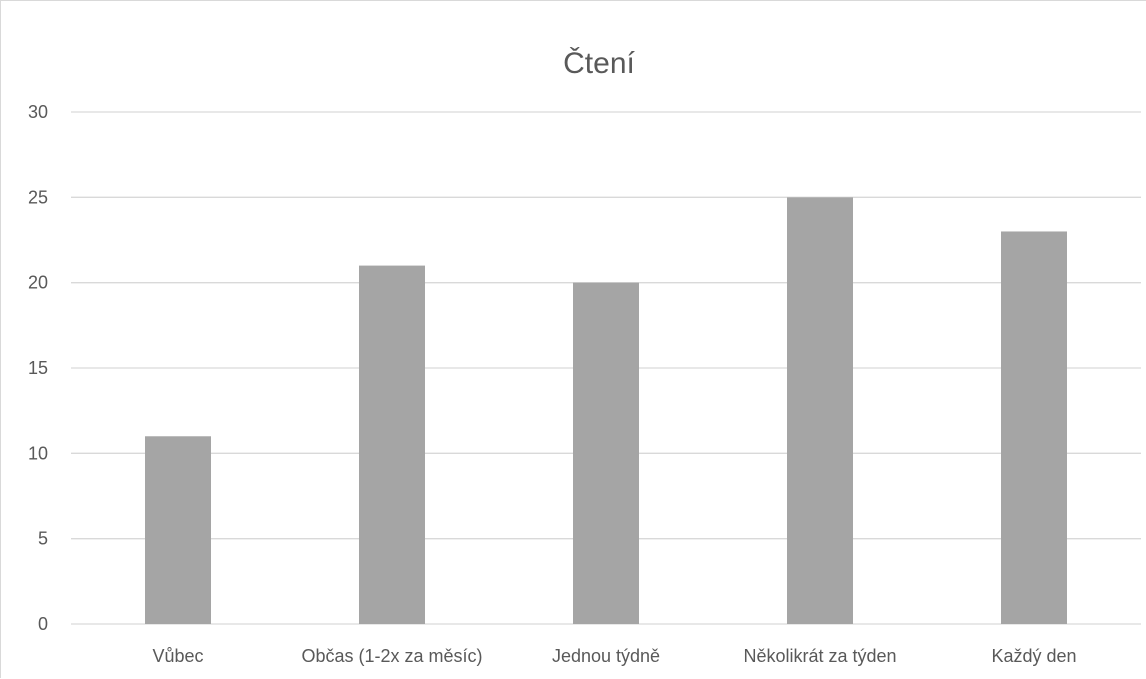  Describe the element at coordinates (819, 656) in the screenshot. I see `x-tick-label-4: Několikrát za týden` at that location.